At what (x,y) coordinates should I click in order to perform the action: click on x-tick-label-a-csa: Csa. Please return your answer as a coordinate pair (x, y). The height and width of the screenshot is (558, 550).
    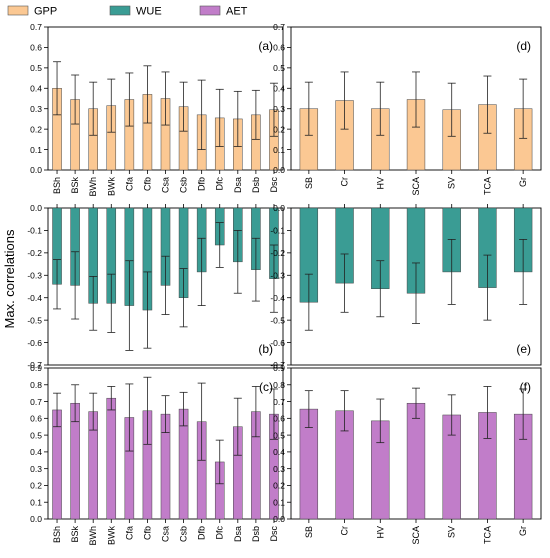
    Looking at the image, I should click on (166, 185).